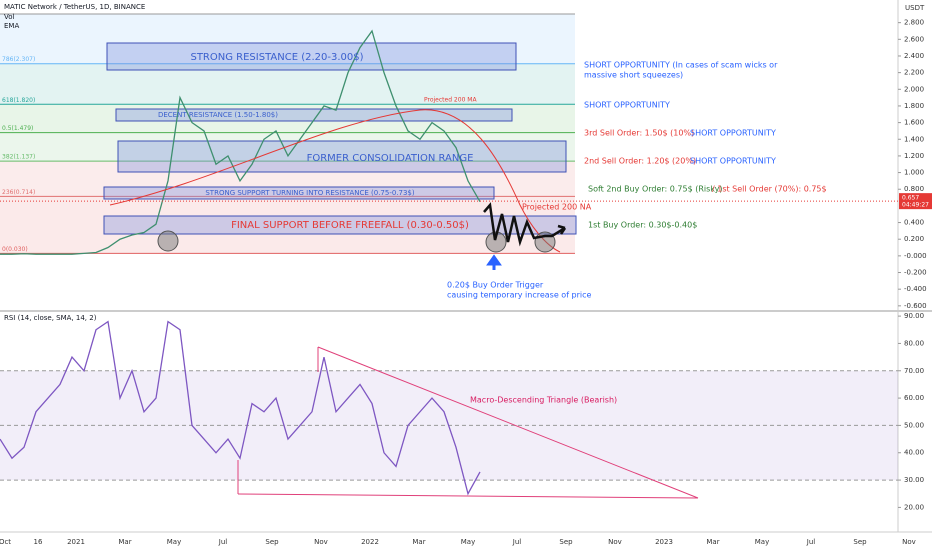 The image size is (932, 550). I want to click on annotation: Macro-Descending Triangle (Bearish), so click(543, 400).